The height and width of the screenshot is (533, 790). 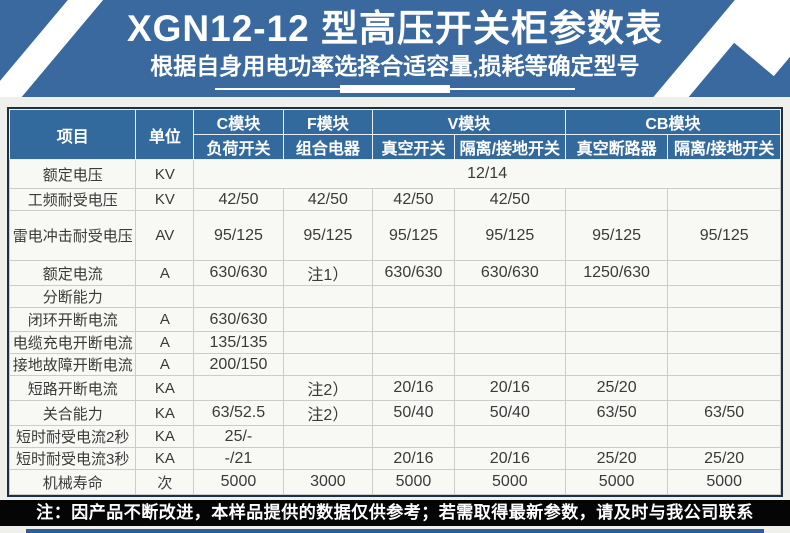 I want to click on table-row: 分断能力, so click(x=394, y=296).